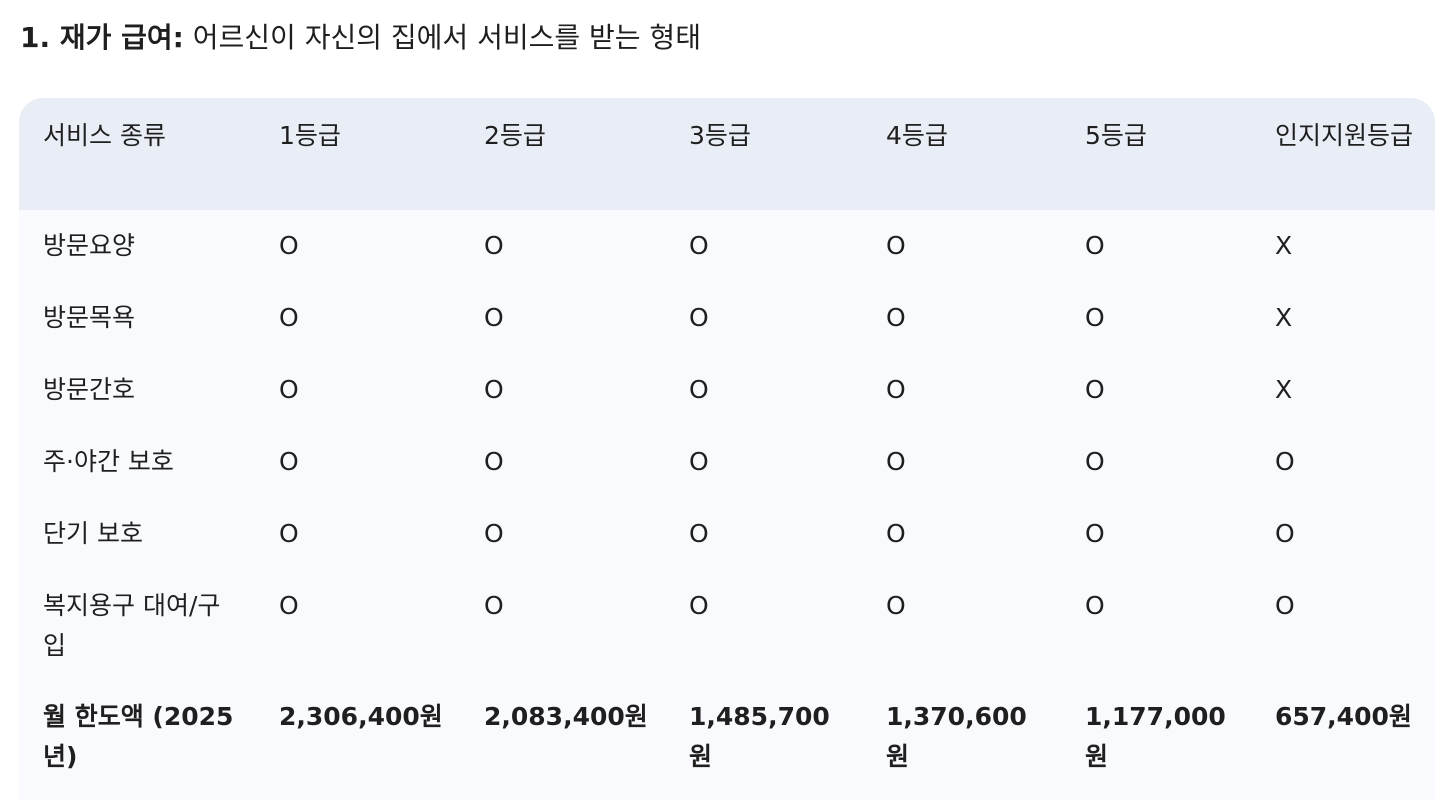 Image resolution: width=1444 pixels, height=800 pixels. Describe the element at coordinates (956, 736) in the screenshot. I see `cell-limit-amount: 1,370,600원` at that location.